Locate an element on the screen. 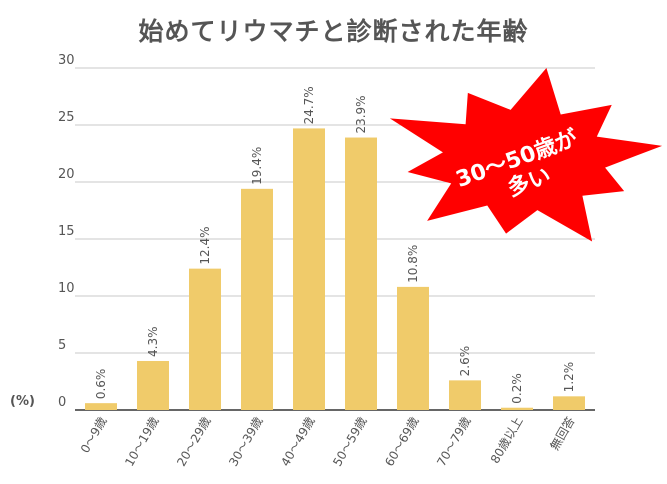 The width and height of the screenshot is (667, 484). y-tick-label: 30 is located at coordinates (66, 60).